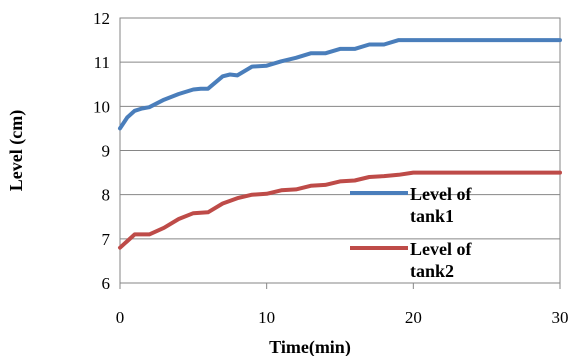  Describe the element at coordinates (432, 216) in the screenshot. I see `legend-label-1: tank1` at that location.